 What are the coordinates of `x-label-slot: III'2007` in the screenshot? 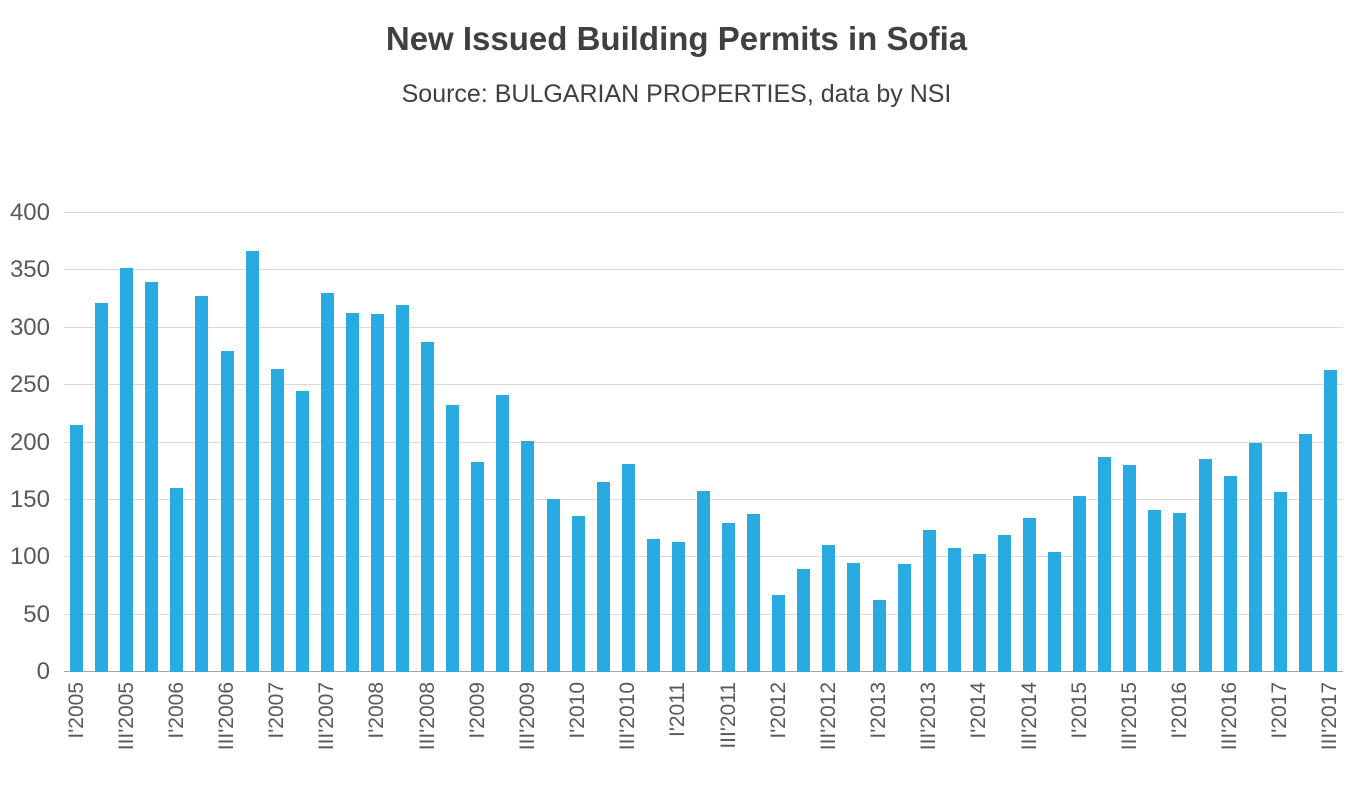 It's located at (327, 732).